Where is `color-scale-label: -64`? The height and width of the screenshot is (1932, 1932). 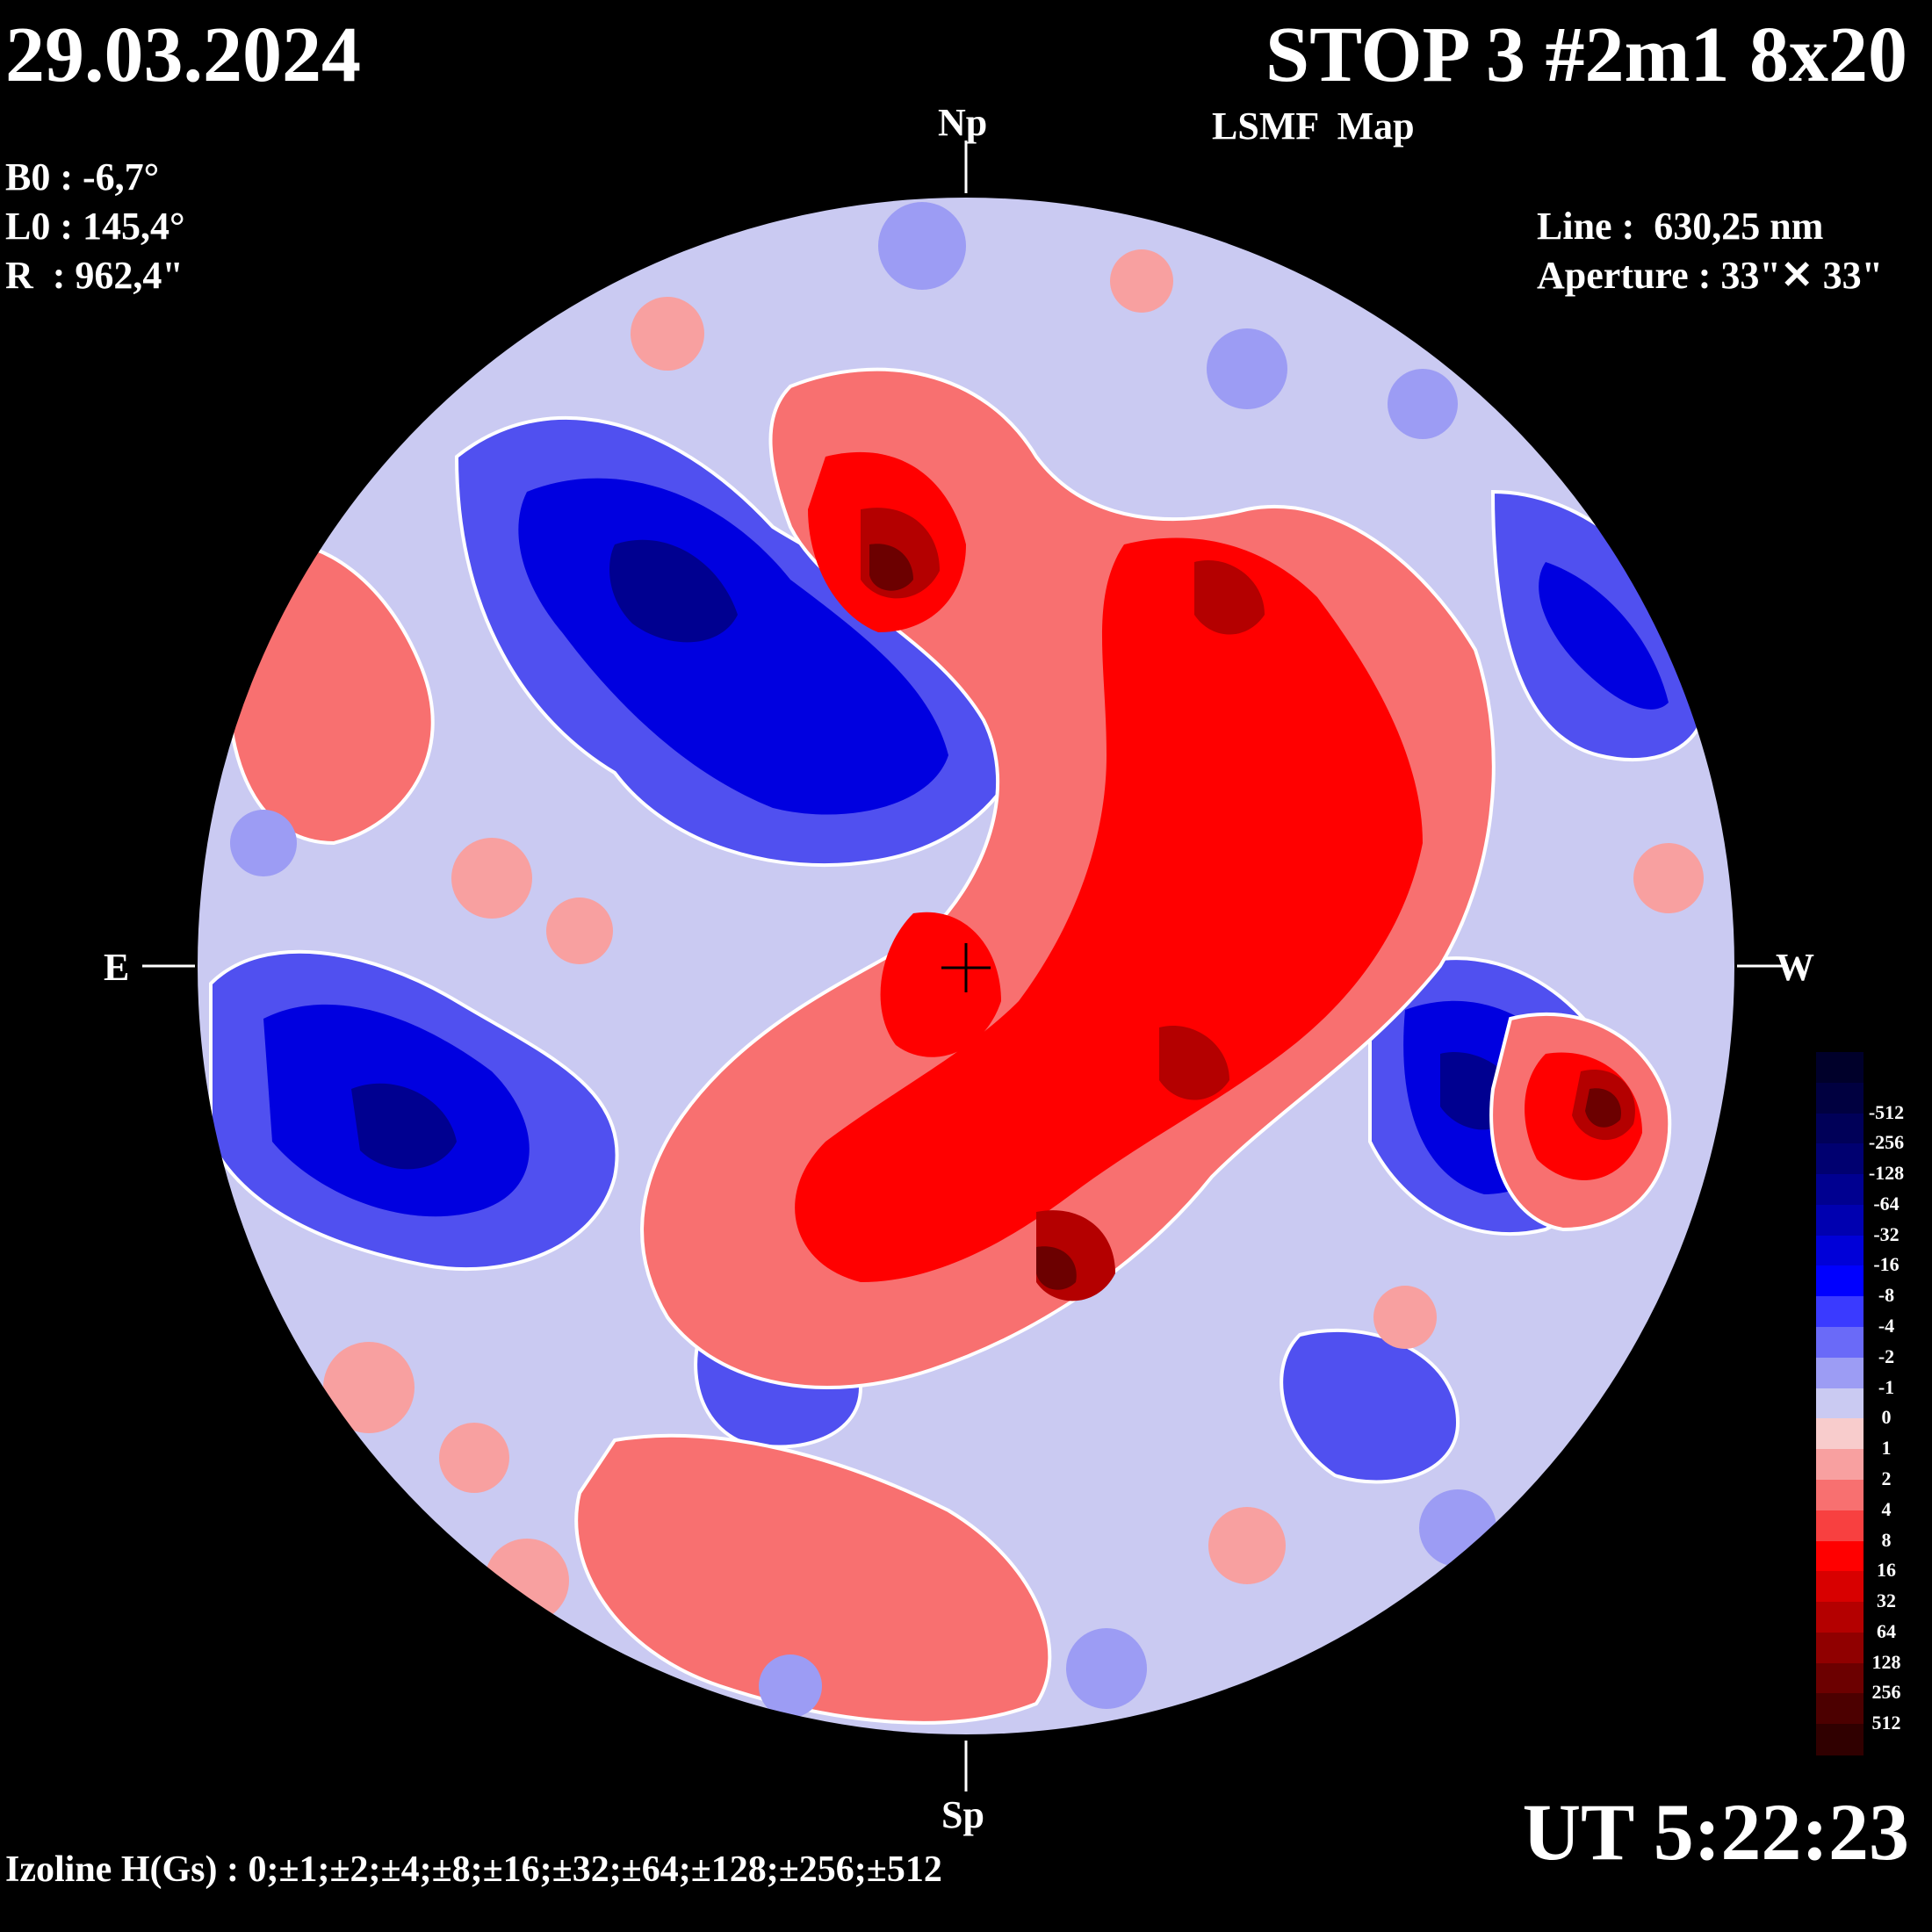 color-scale-label: -64 is located at coordinates (1886, 1203).